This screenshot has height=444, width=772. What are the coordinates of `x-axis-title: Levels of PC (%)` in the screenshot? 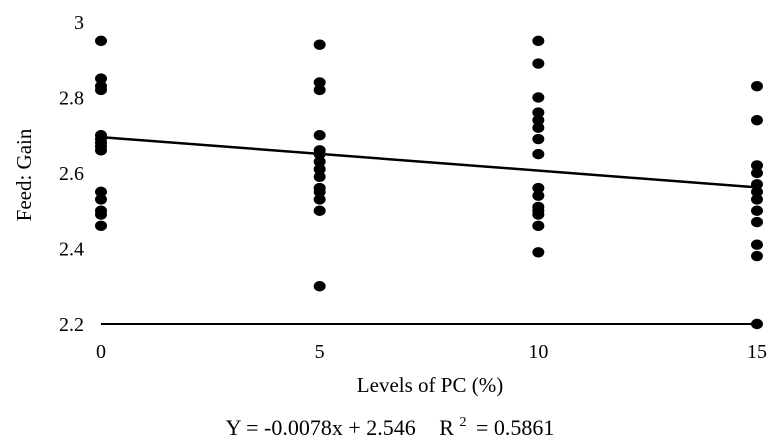 It's located at (430, 385).